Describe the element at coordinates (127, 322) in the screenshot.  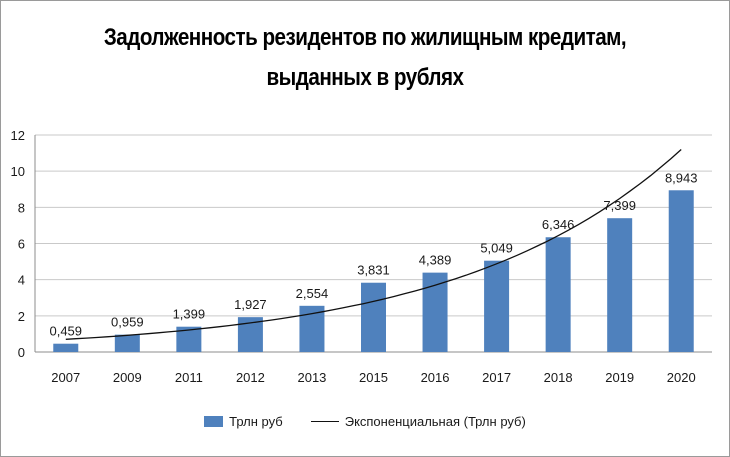
I see `data-label: 0,959` at that location.